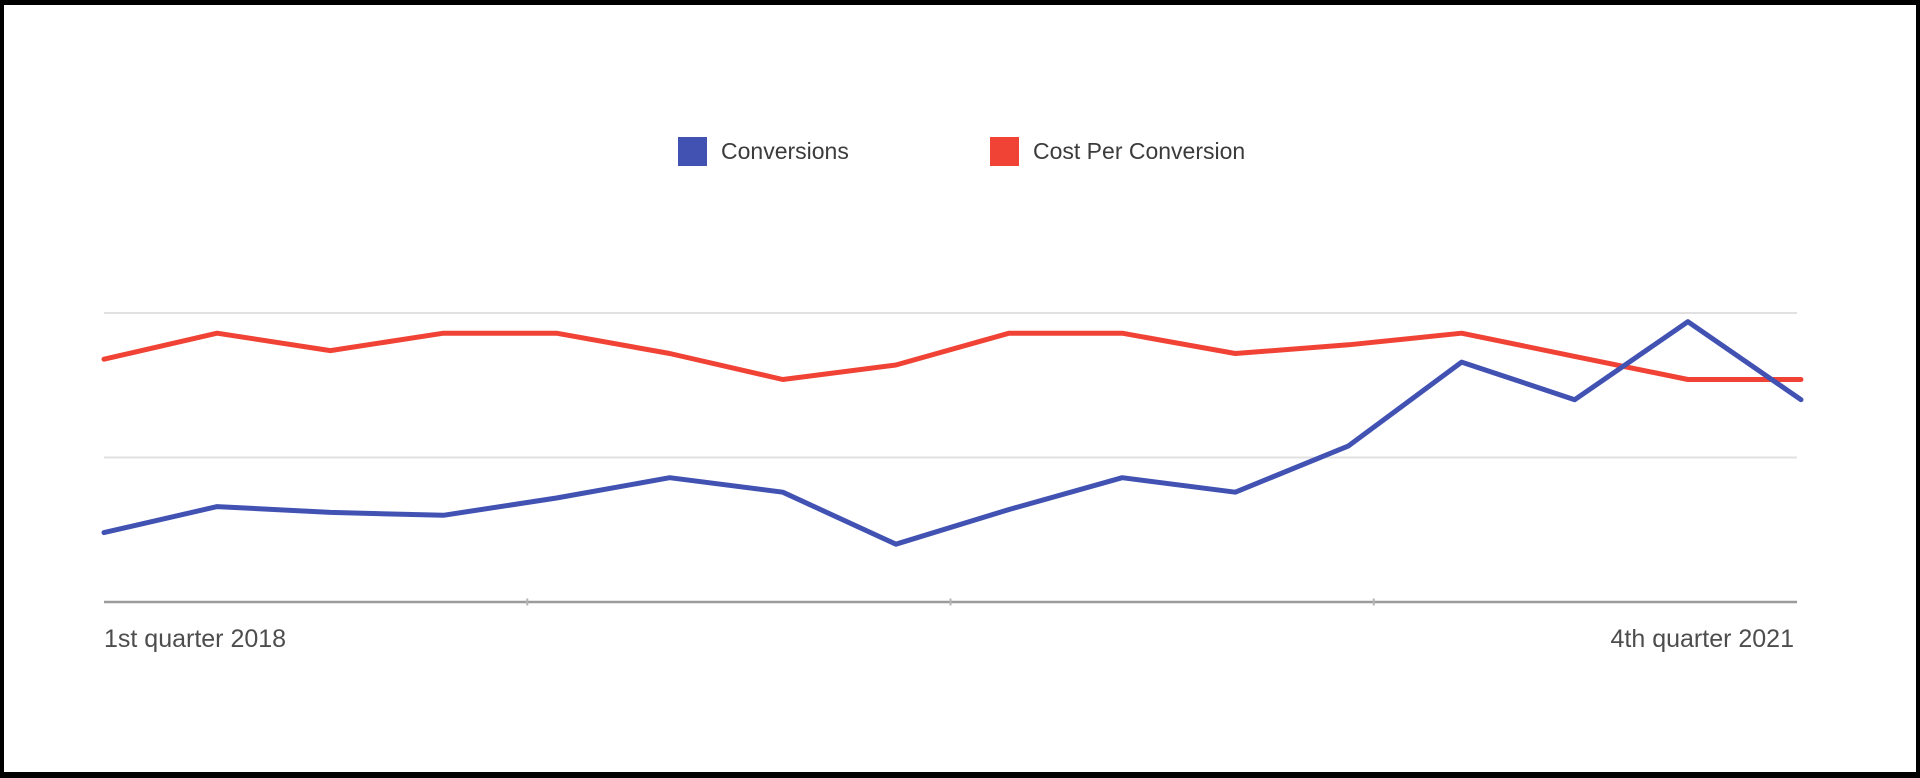 This screenshot has height=778, width=1920. Describe the element at coordinates (195, 639) in the screenshot. I see `x-axis-start-label: 1st quarter 2018` at that location.